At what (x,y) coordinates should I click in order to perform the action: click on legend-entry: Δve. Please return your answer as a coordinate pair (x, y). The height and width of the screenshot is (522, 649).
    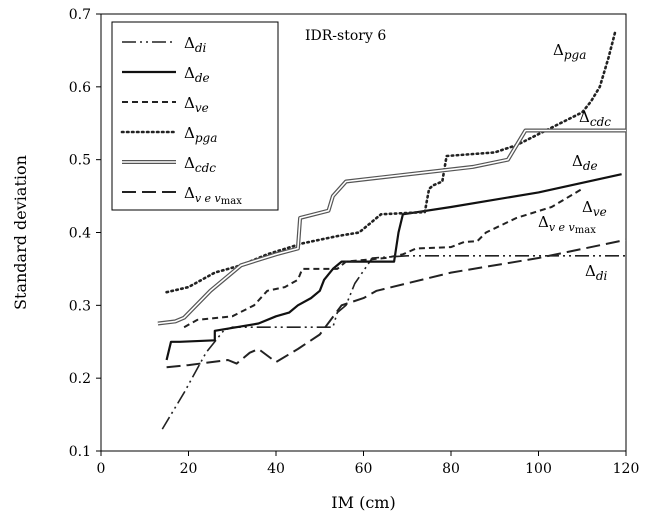
    Looking at the image, I should click on (196, 104).